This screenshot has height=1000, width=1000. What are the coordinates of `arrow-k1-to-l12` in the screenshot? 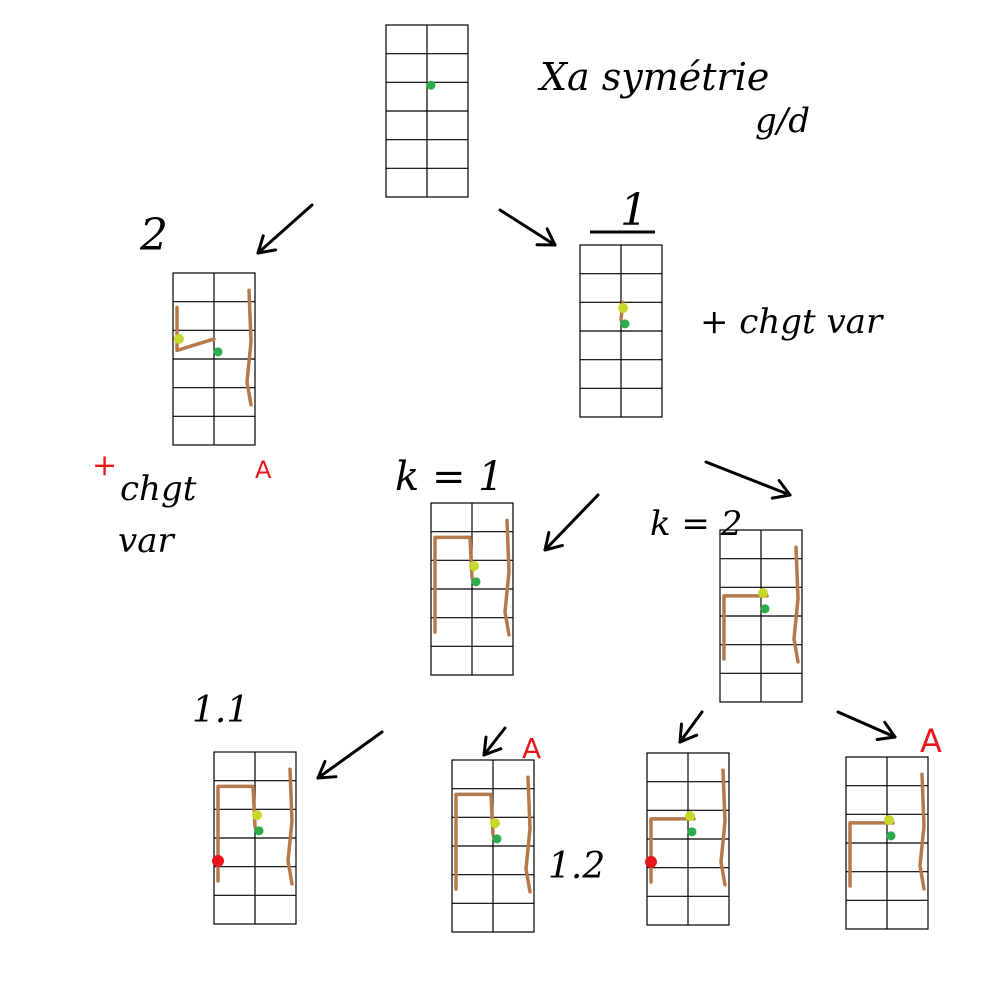 It's located at (494, 741).